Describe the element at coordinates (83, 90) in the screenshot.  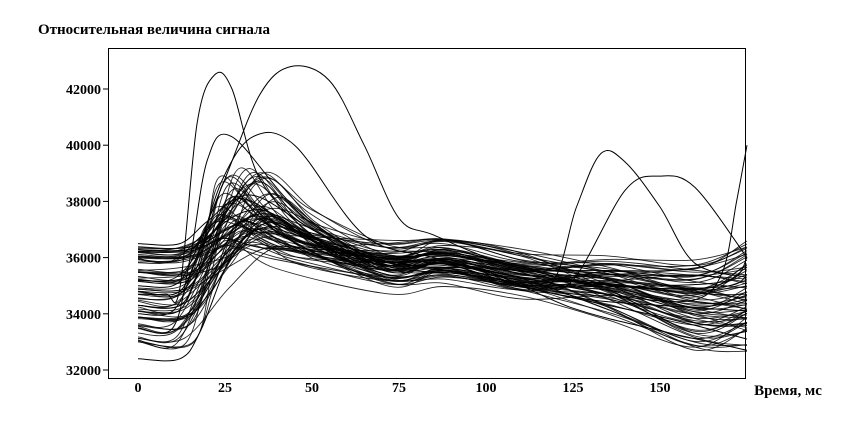
I see `y-tick-label: 42000` at that location.